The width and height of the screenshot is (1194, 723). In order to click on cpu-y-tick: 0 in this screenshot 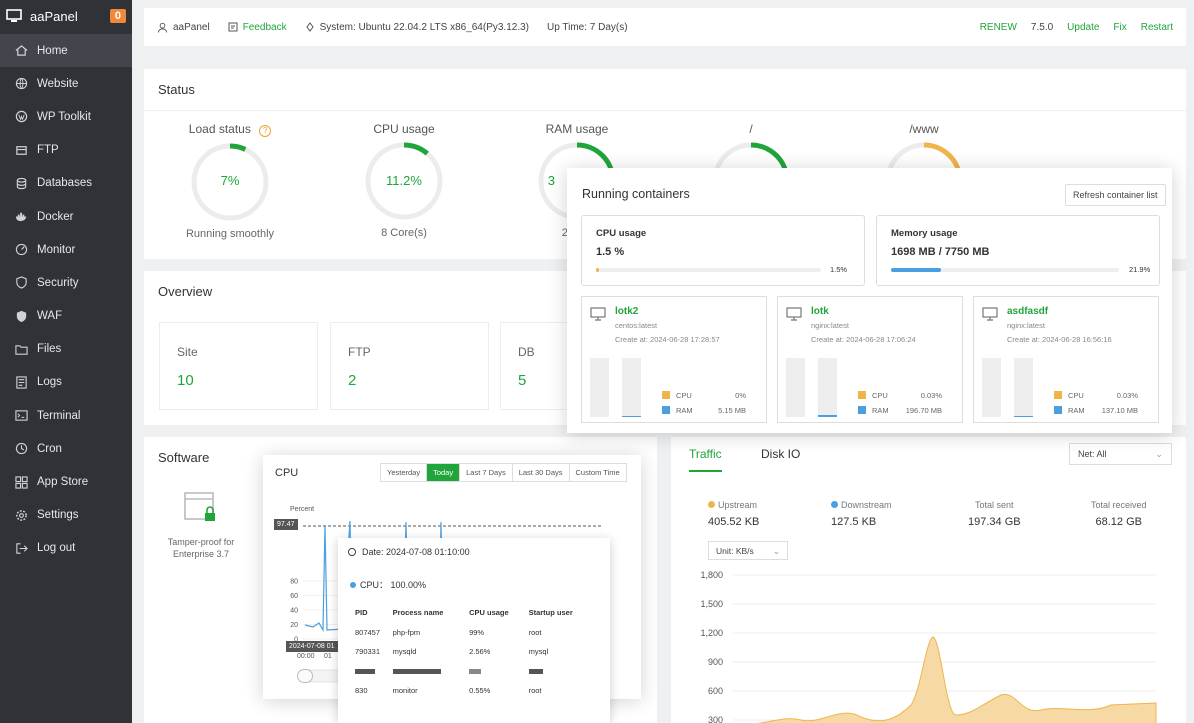, I will do `click(296, 640)`.